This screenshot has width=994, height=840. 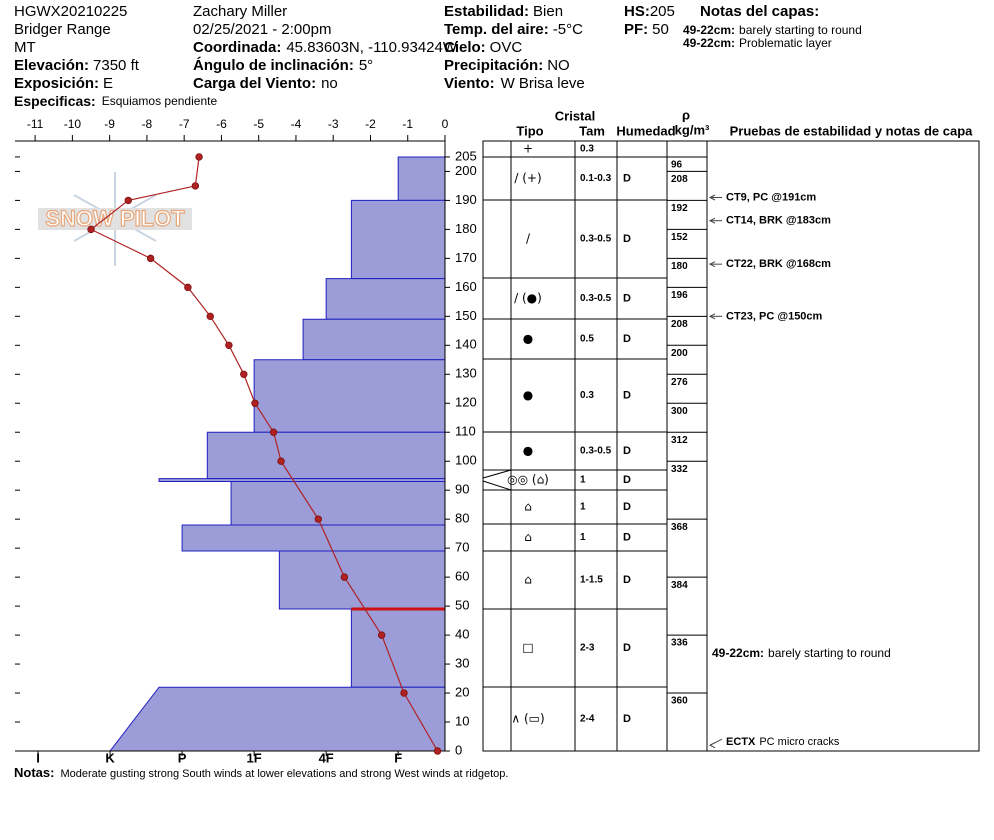 I want to click on coordinates: Coordinada: 45.83603N, -110.93424W, so click(x=325, y=47).